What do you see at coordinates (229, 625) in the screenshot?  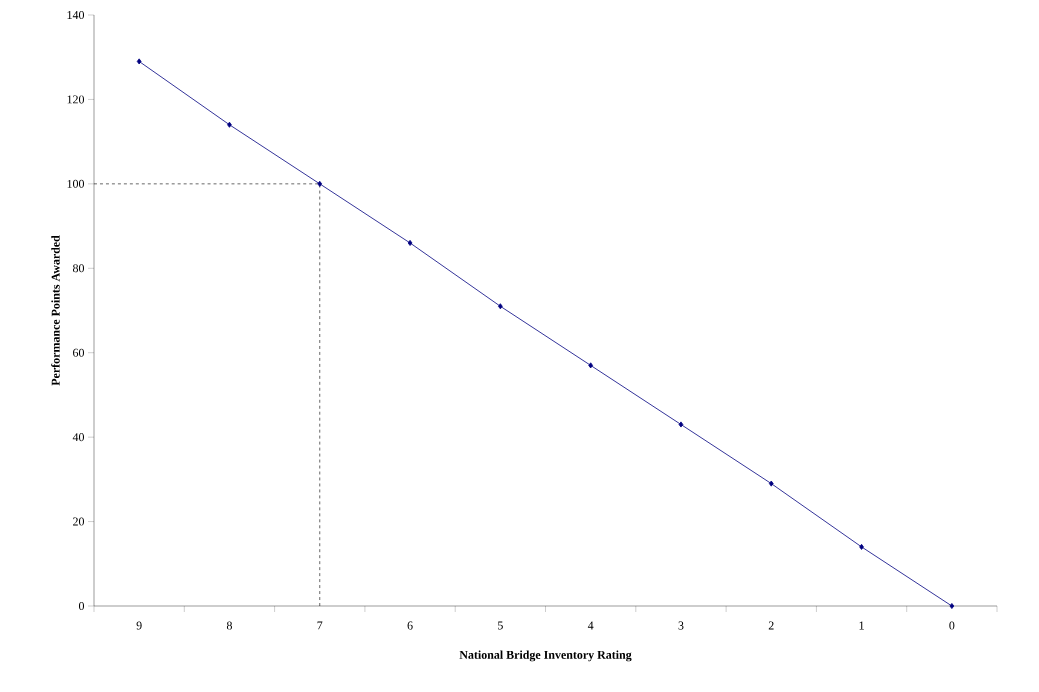 I see `x-tick-label: 8` at bounding box center [229, 625].